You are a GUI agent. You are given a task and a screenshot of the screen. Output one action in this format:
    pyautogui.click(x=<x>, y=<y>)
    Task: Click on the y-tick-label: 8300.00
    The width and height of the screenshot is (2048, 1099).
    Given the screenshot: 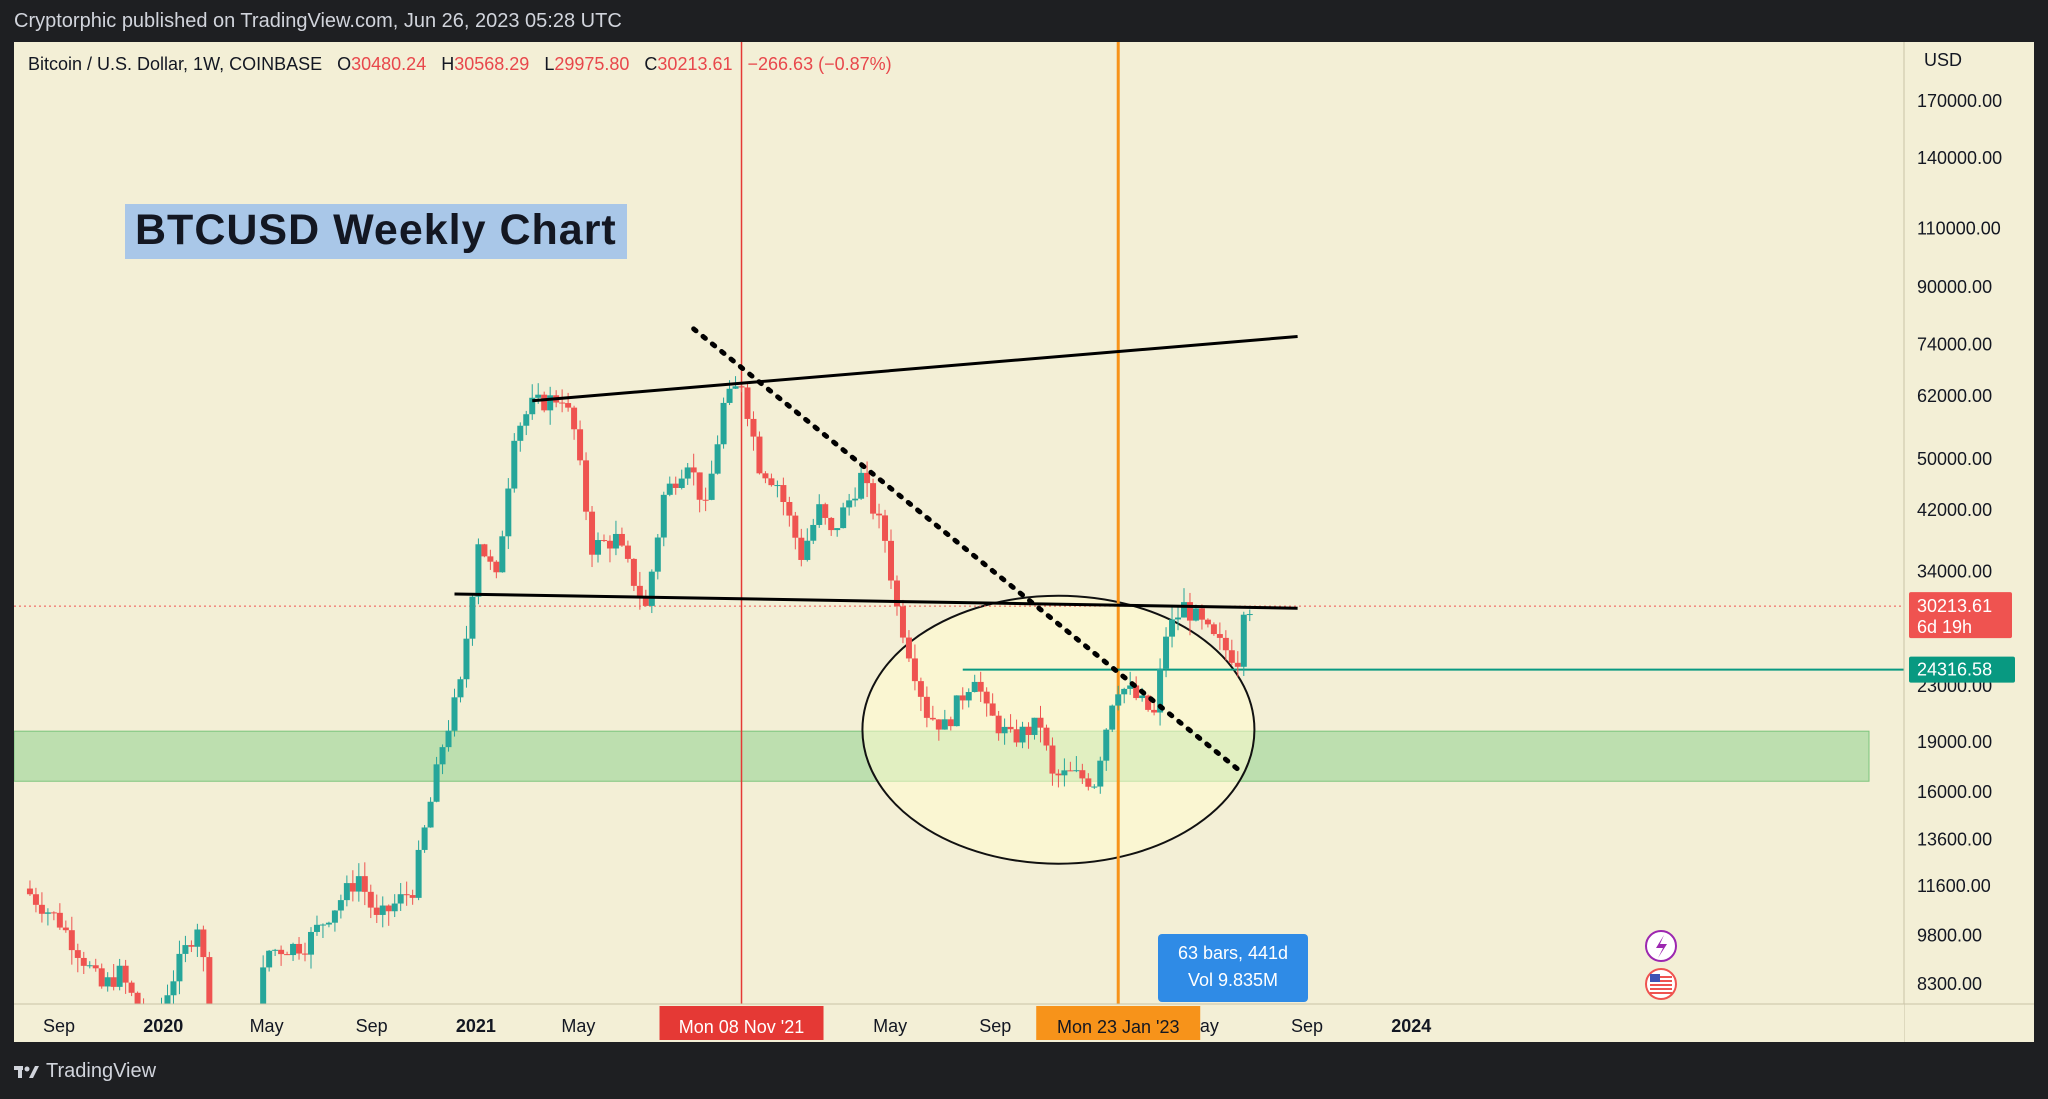 What is the action you would take?
    pyautogui.click(x=1949, y=984)
    